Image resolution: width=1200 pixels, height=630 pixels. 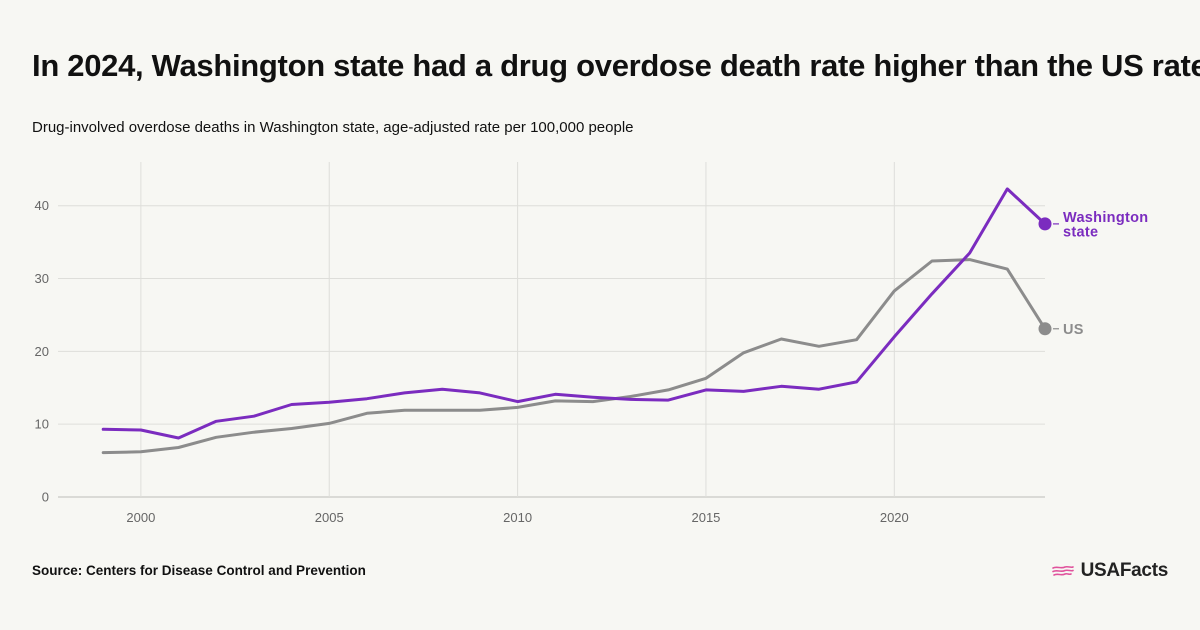 What do you see at coordinates (1062, 570) in the screenshot?
I see `us-map-icon` at bounding box center [1062, 570].